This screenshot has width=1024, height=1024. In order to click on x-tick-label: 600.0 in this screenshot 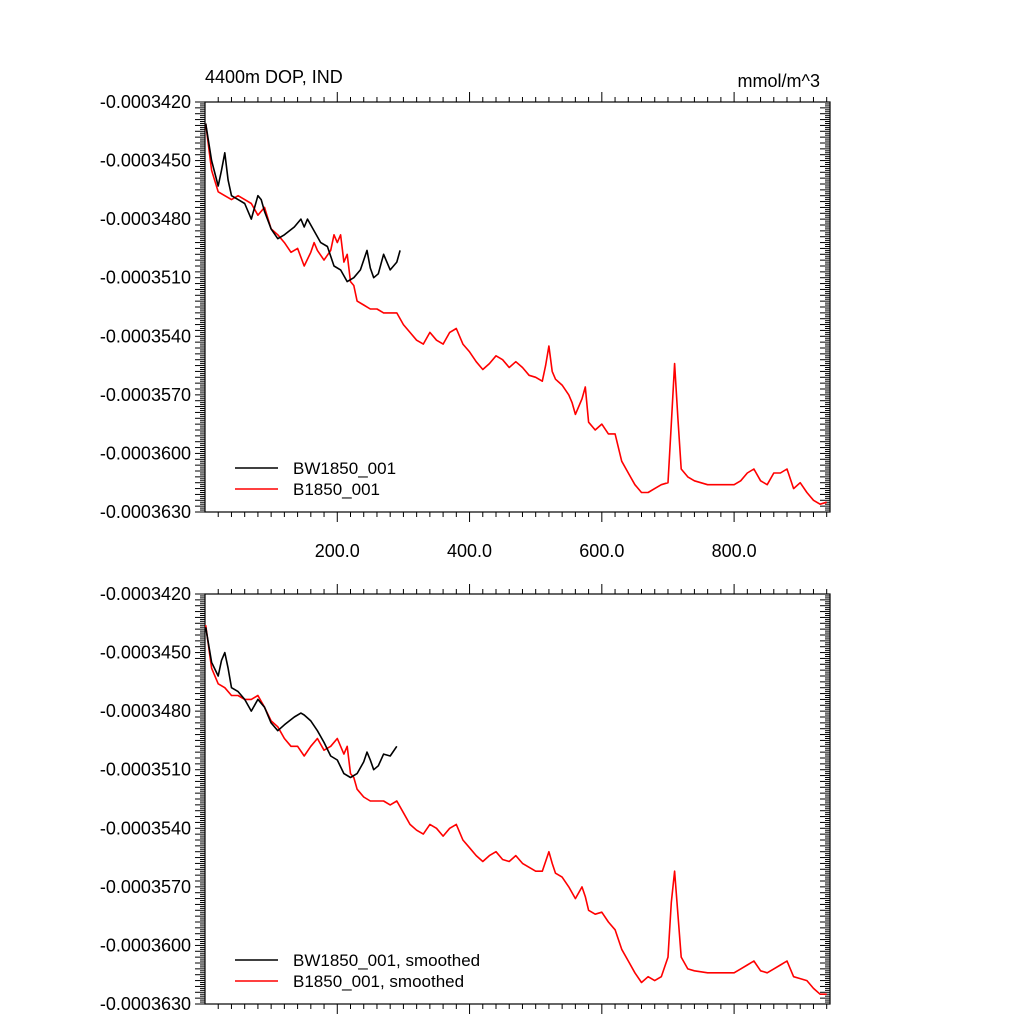, I will do `click(601, 551)`.